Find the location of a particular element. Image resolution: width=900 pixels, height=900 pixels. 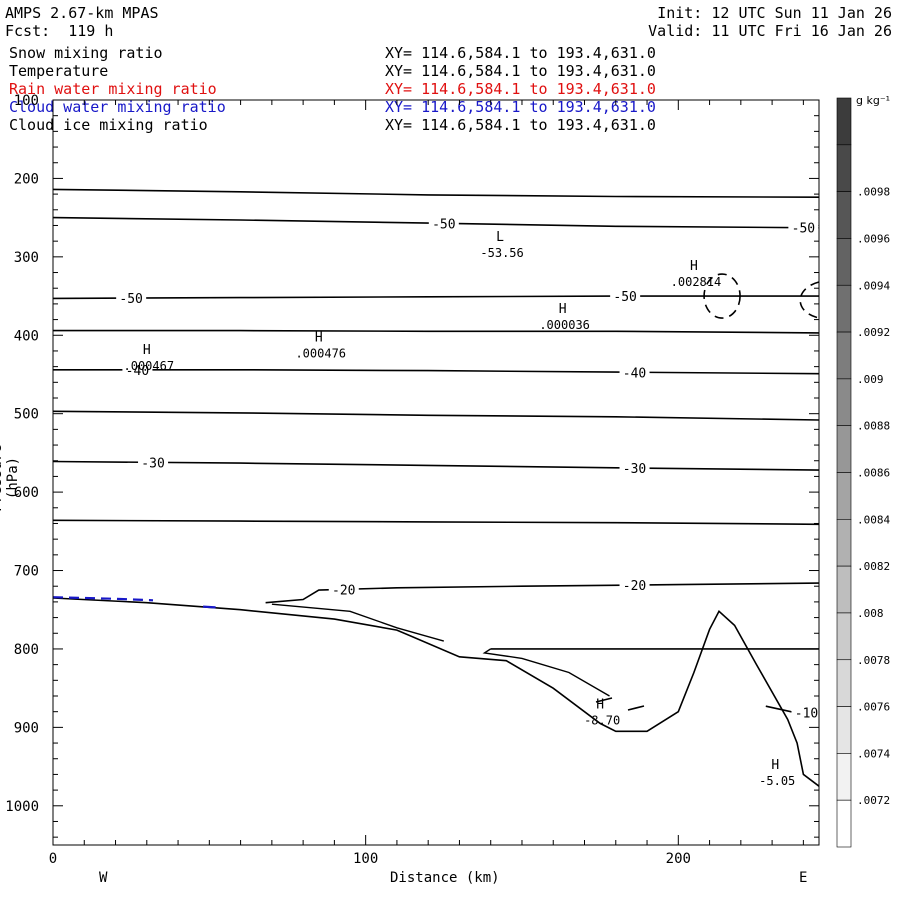

colorbar-unit: g kg⁻¹ is located at coordinates (873, 100).